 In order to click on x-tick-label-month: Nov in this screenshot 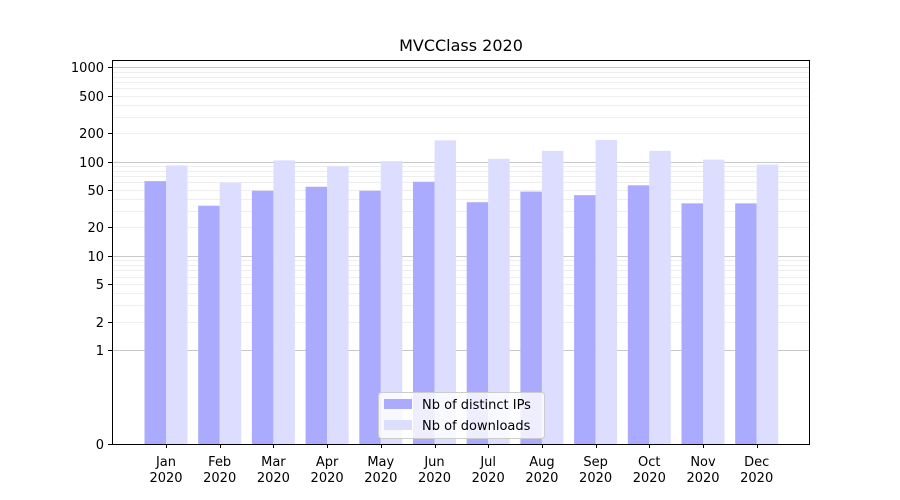, I will do `click(703, 462)`.